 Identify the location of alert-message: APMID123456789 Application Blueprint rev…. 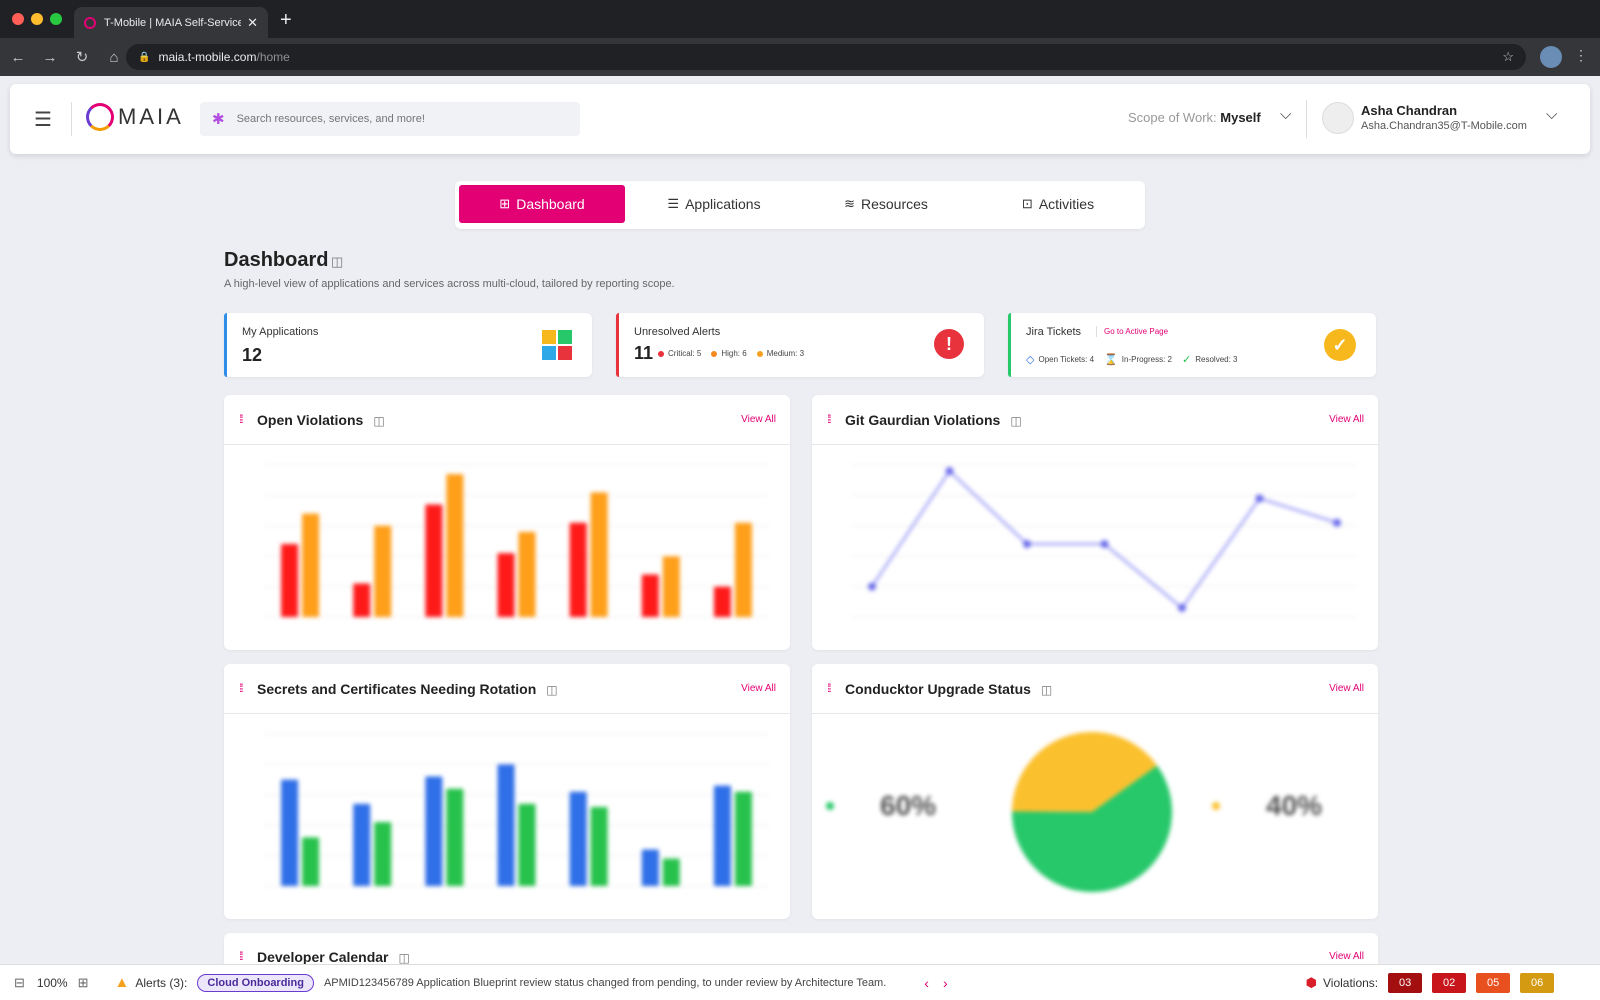
(605, 982).